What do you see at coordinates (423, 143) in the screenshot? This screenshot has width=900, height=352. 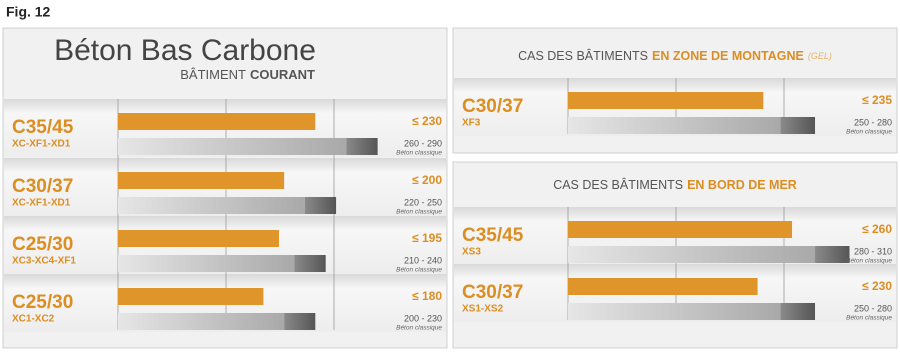 I see `range-label: 260 - 290` at bounding box center [423, 143].